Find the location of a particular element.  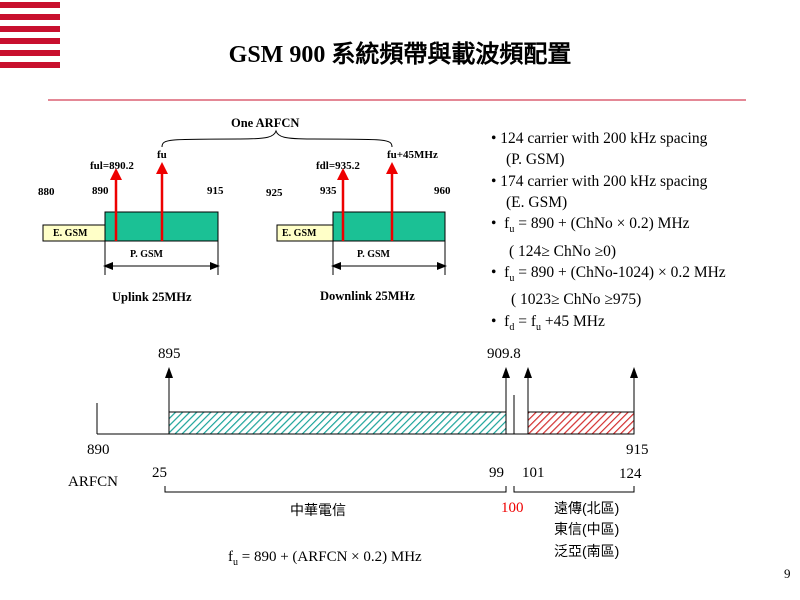

cht-bracket is located at coordinates (335, 489).